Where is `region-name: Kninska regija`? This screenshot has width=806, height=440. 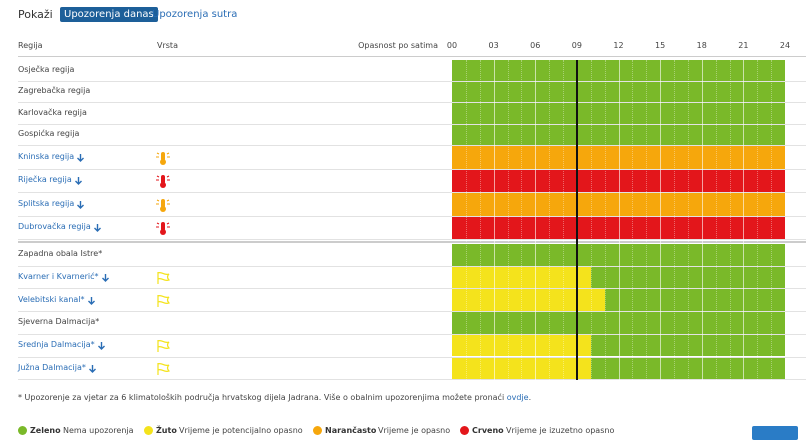
region-name: Kninska regija is located at coordinates (46, 156).